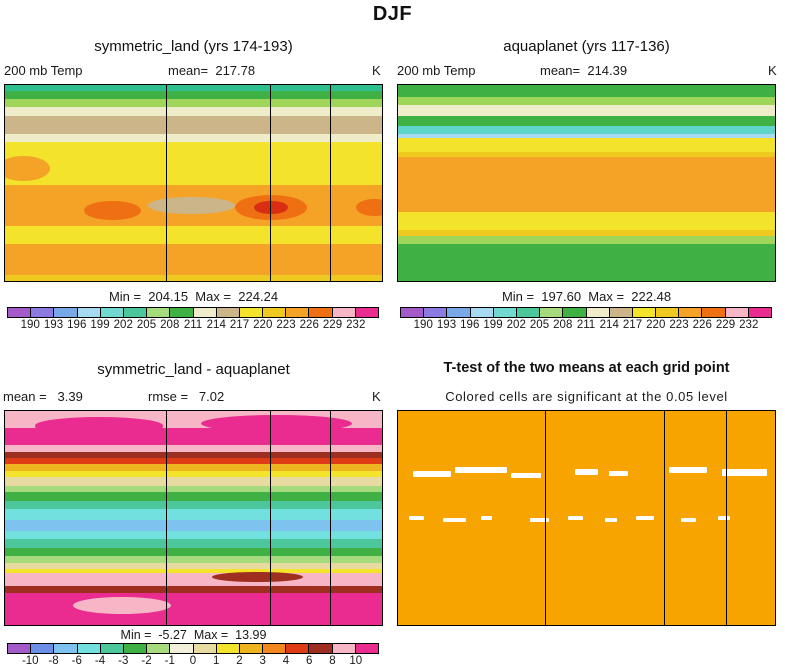  What do you see at coordinates (772, 70) in the screenshot?
I see `units-label-aquaplanet: K` at bounding box center [772, 70].